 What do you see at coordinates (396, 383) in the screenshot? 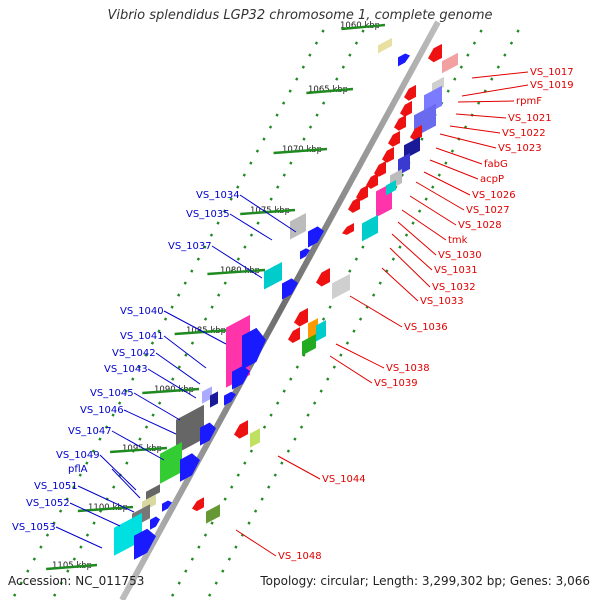
I see `reverse-gene-label: VS_1039` at bounding box center [396, 383].